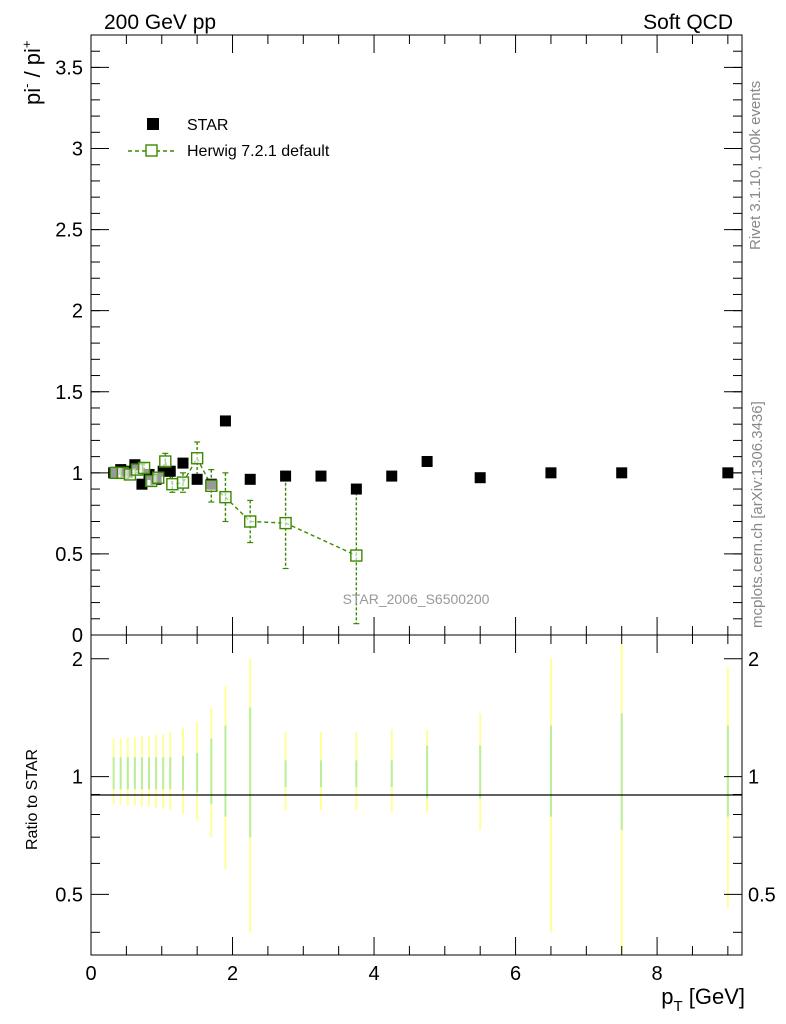  I want to click on legend-herwig-marker, so click(151, 150).